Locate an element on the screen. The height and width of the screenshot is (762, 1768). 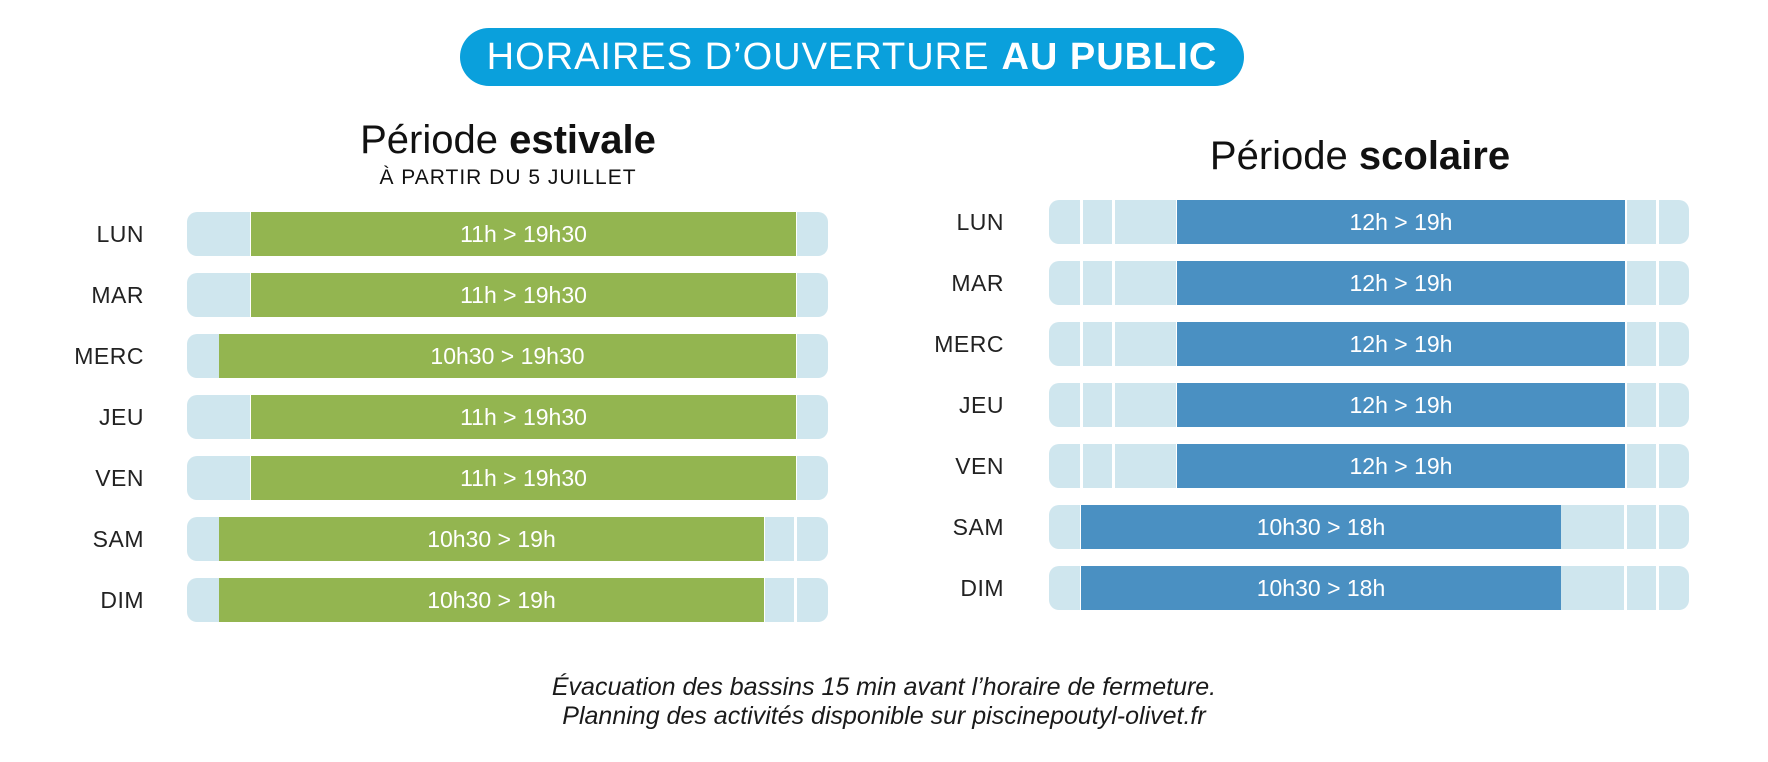
header-title-bold: AU PUBLIC is located at coordinates (1109, 56).